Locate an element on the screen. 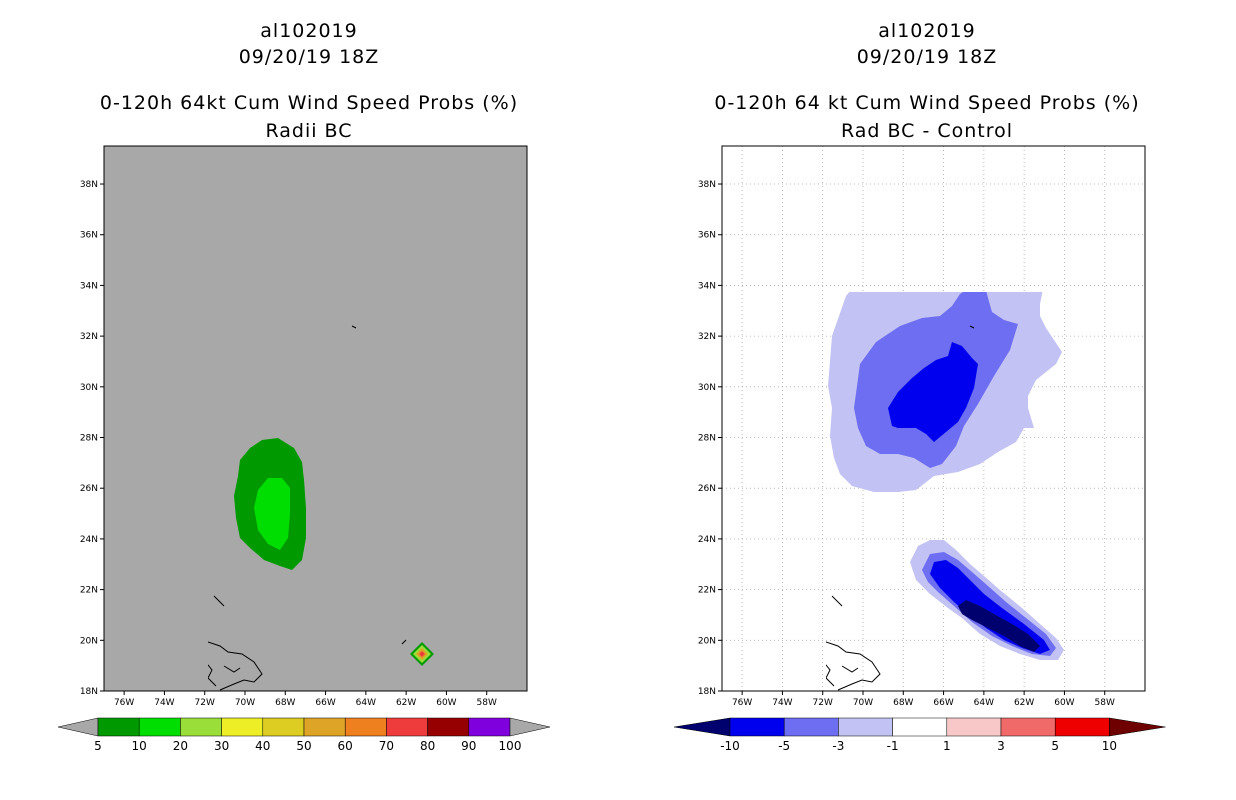 The height and width of the screenshot is (800, 1236). left-xtick-label: 58W is located at coordinates (487, 703).